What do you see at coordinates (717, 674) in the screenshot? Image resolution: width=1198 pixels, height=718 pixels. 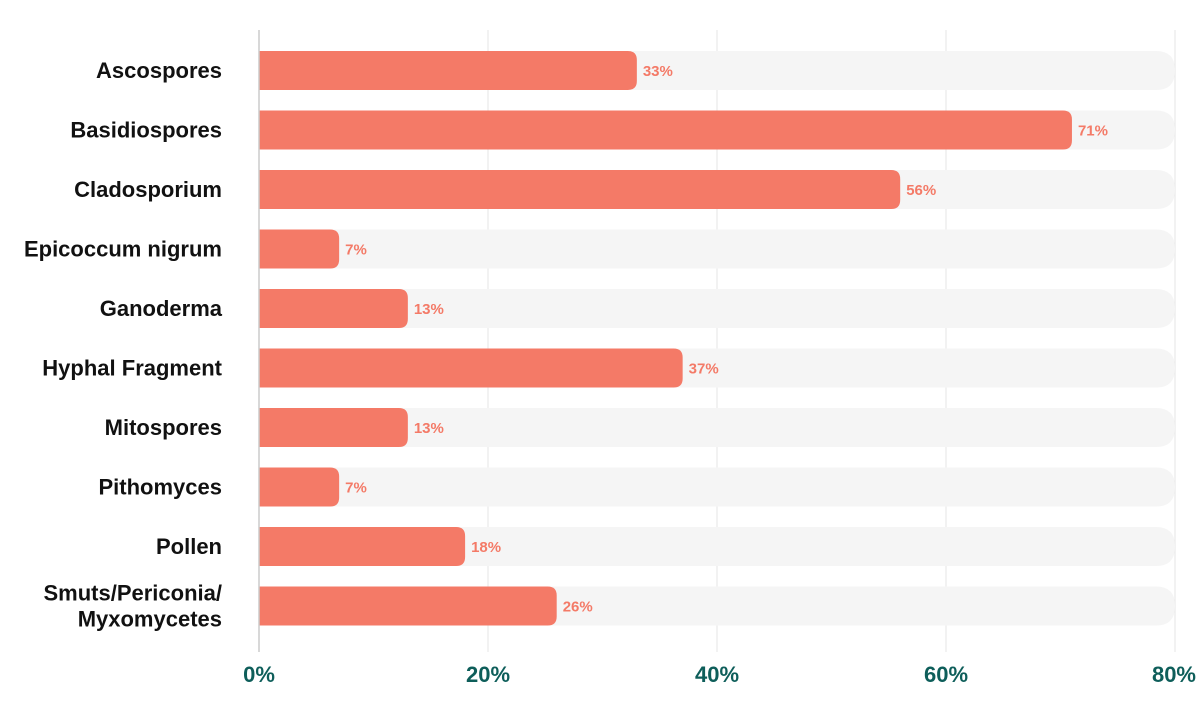 I see `x-tick-label: 40%` at bounding box center [717, 674].